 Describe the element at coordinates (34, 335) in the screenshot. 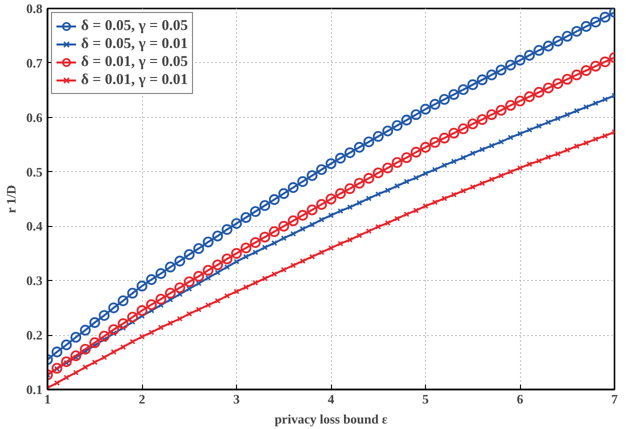

I see `y-tick-label: 0.2` at that location.